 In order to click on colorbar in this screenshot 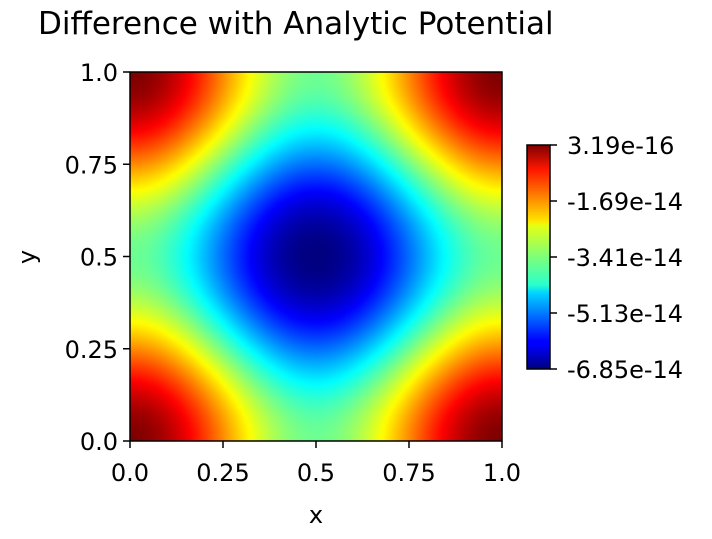, I will do `click(538, 257)`.